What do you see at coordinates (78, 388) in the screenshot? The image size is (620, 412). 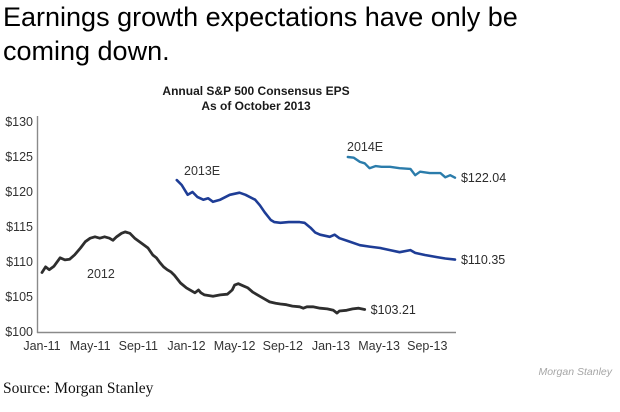 I see `source-note: Source: Morgan Stanley` at bounding box center [78, 388].